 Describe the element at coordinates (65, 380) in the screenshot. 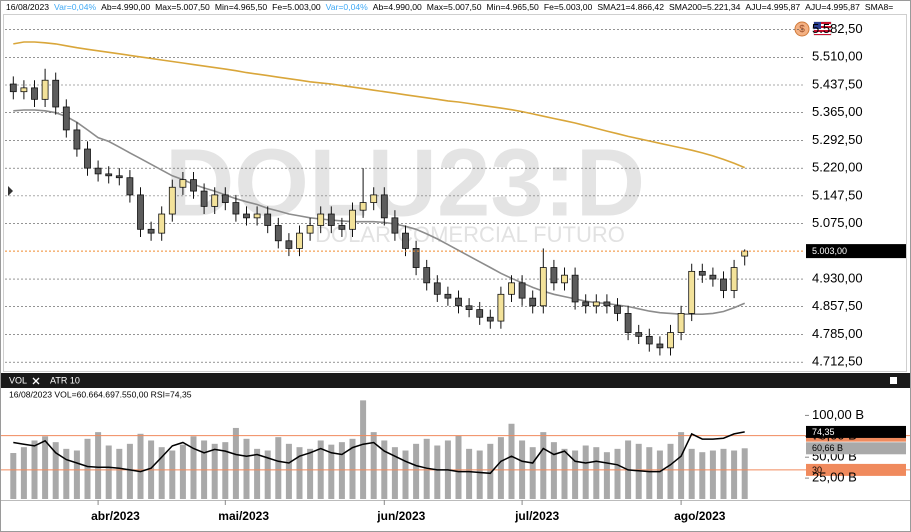

I see `tab-atr: ATR 10` at that location.